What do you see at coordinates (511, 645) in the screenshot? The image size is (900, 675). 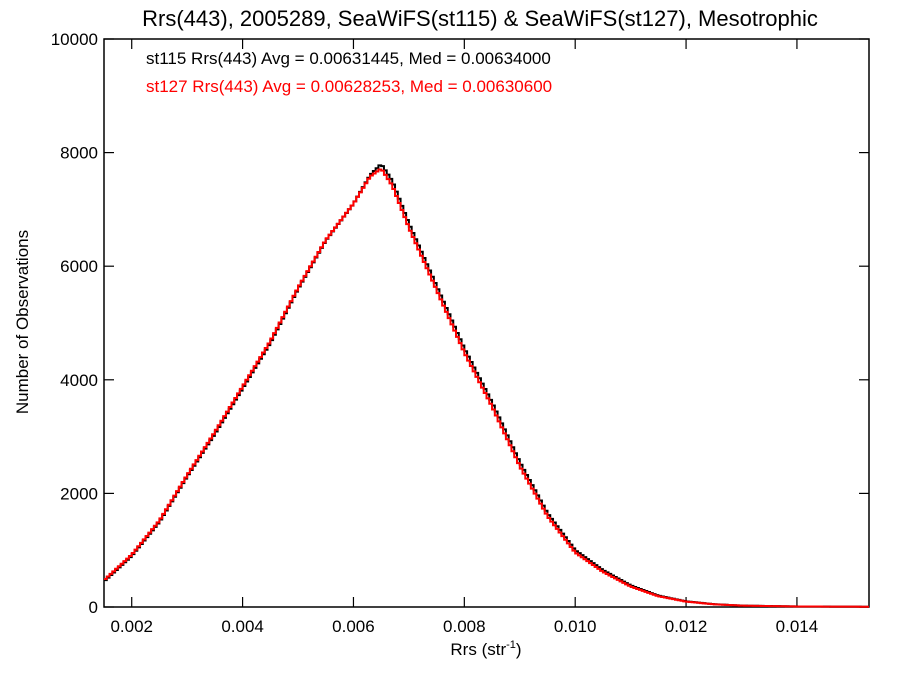 I see `x-axis-label-superscript: -1` at bounding box center [511, 645].